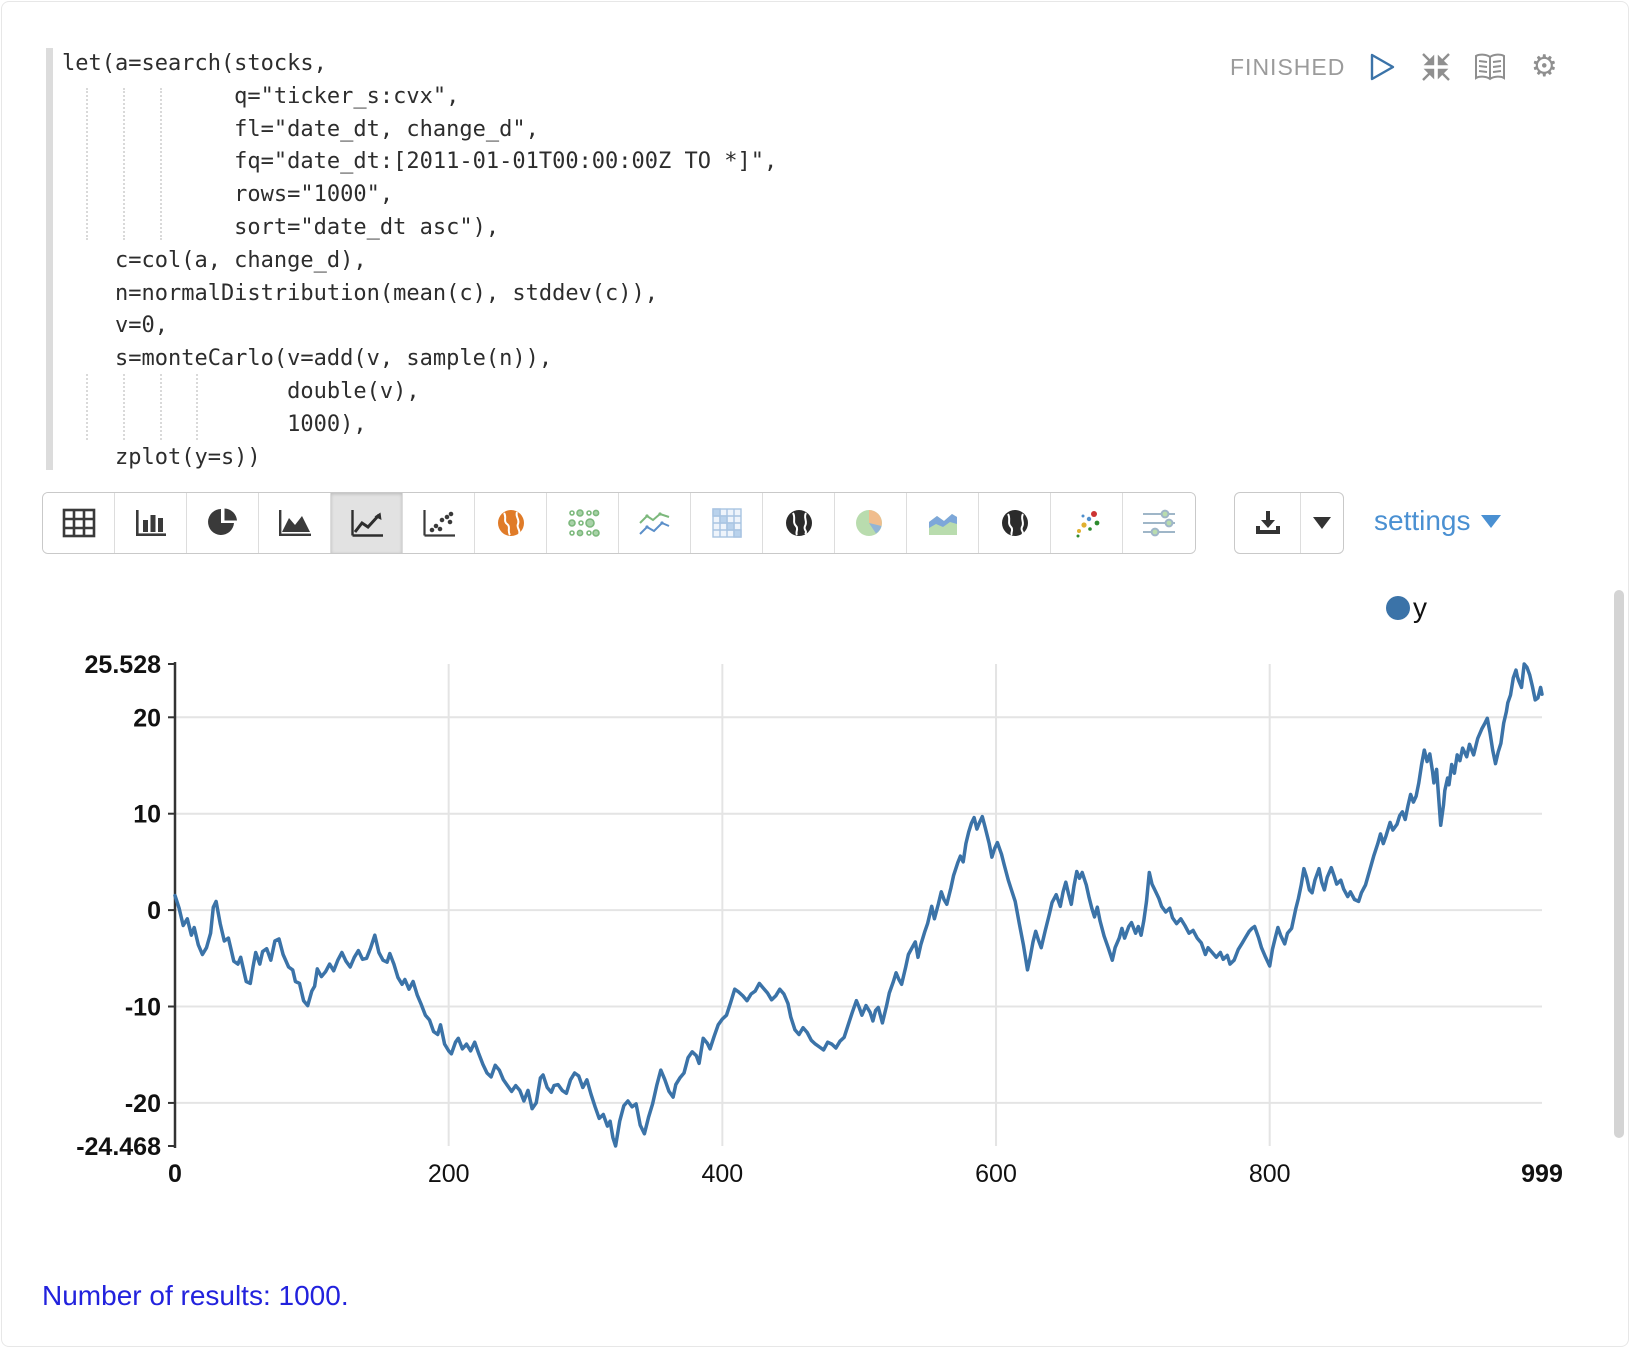  What do you see at coordinates (1619, 864) in the screenshot?
I see `scrollbar-thumb` at bounding box center [1619, 864].